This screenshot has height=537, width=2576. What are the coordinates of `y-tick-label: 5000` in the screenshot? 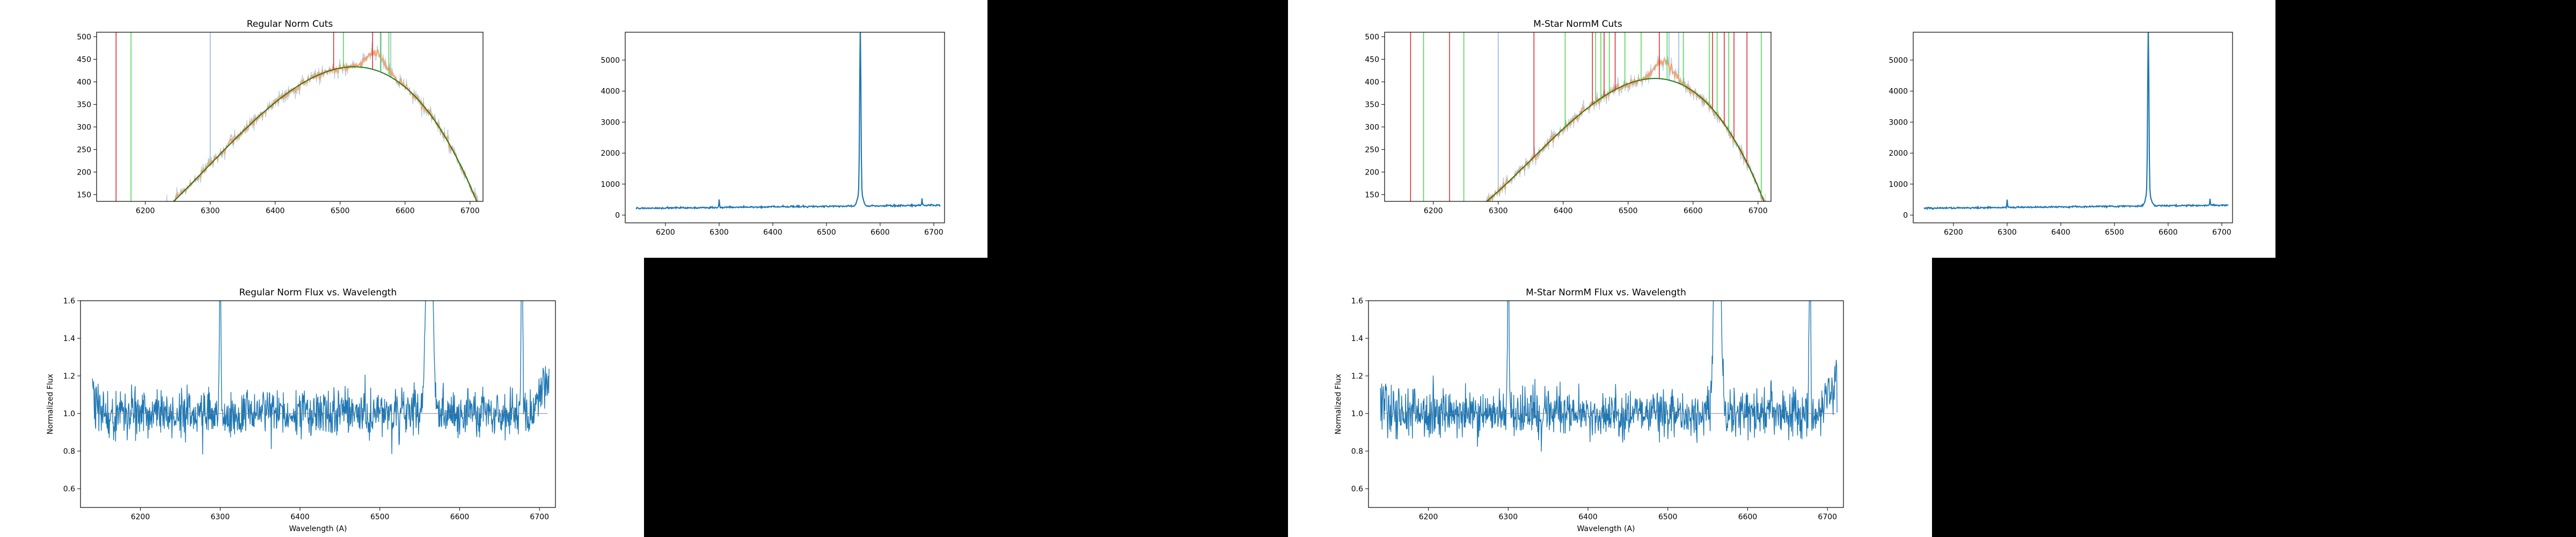 It's located at (610, 61).